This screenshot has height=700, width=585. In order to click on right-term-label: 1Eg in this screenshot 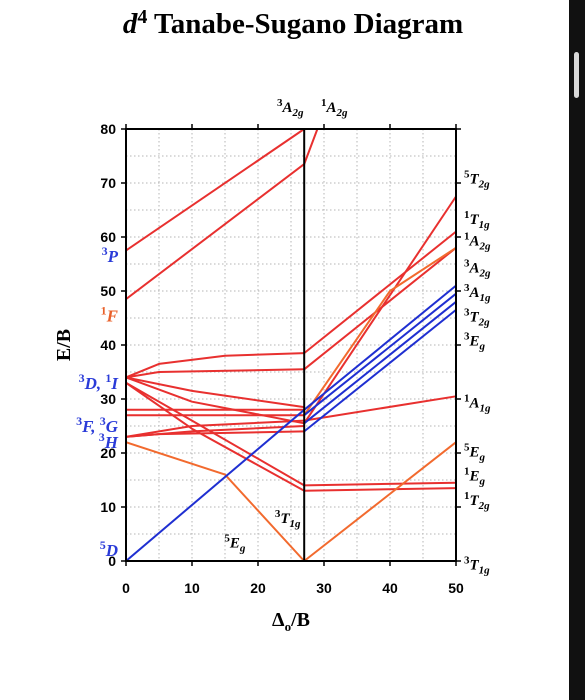, I will do `click(475, 477)`.